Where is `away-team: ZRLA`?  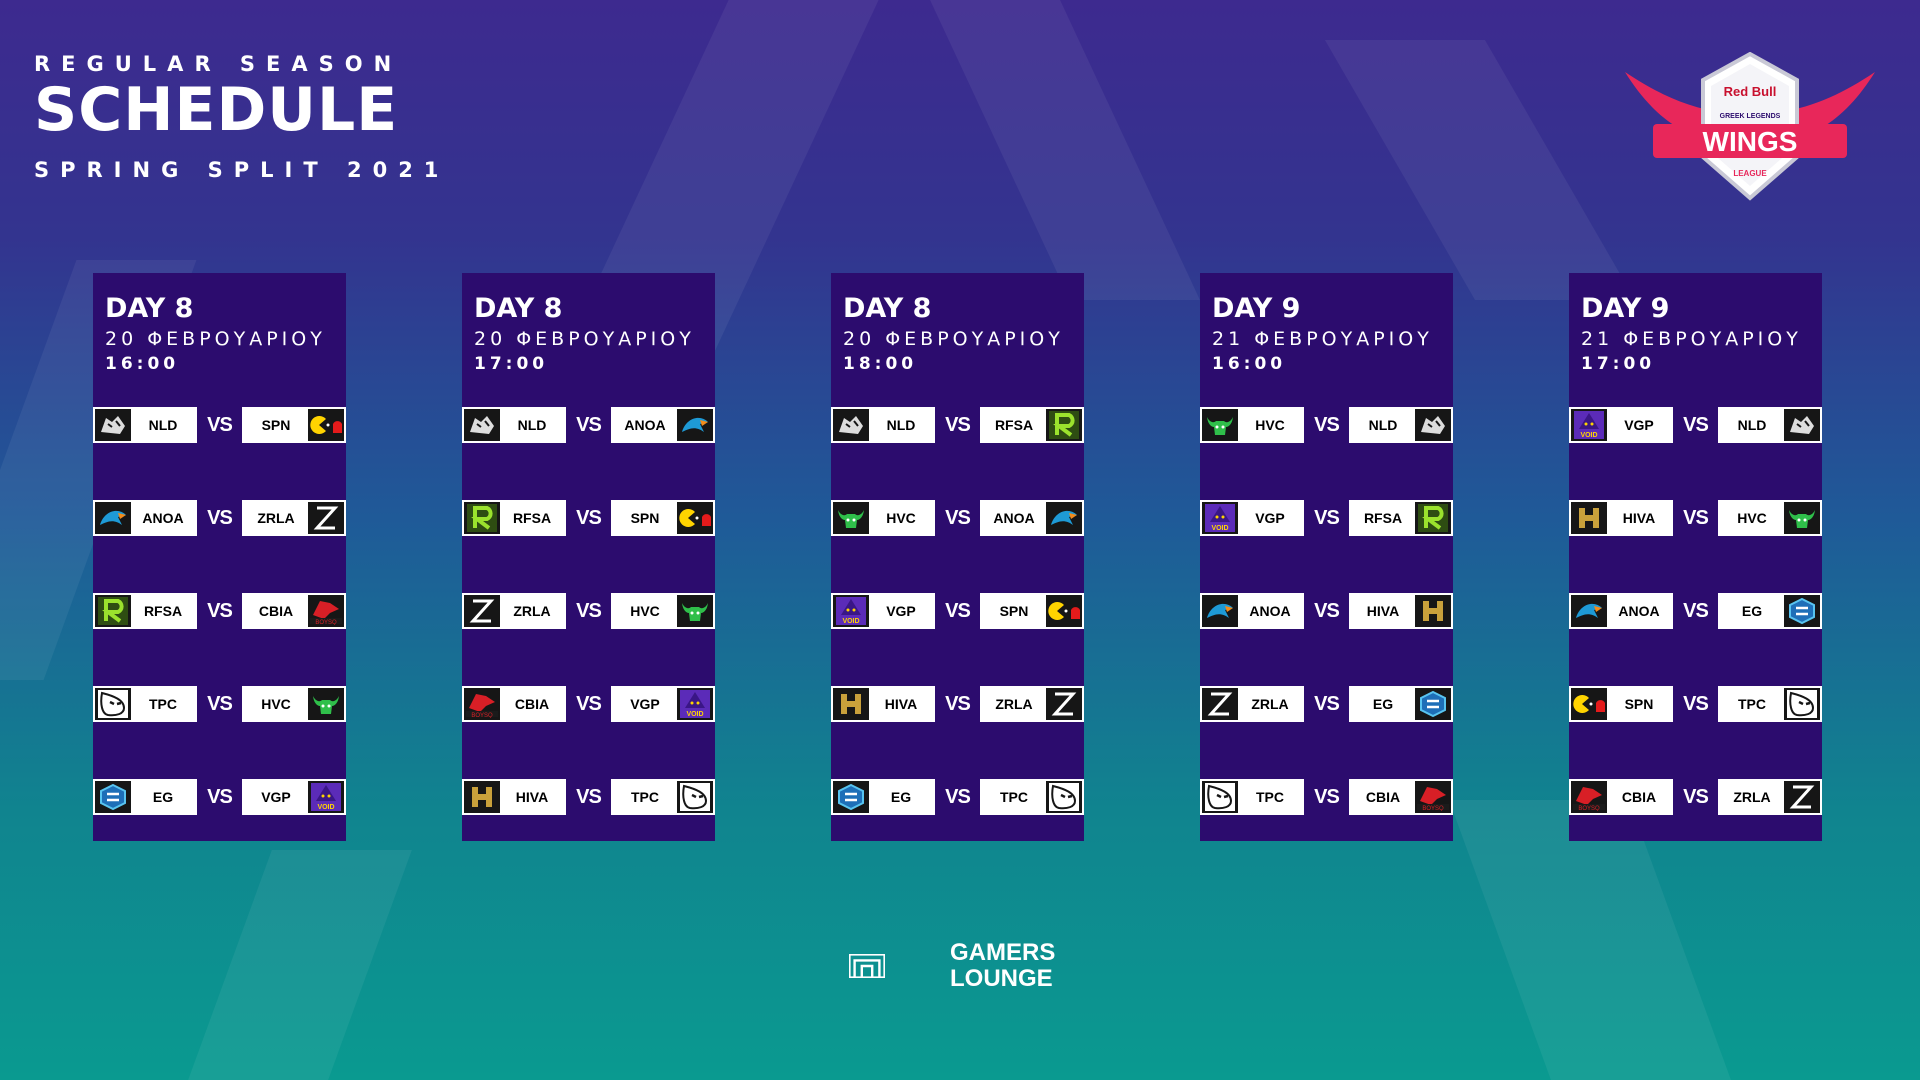 away-team: ZRLA is located at coordinates (1032, 704).